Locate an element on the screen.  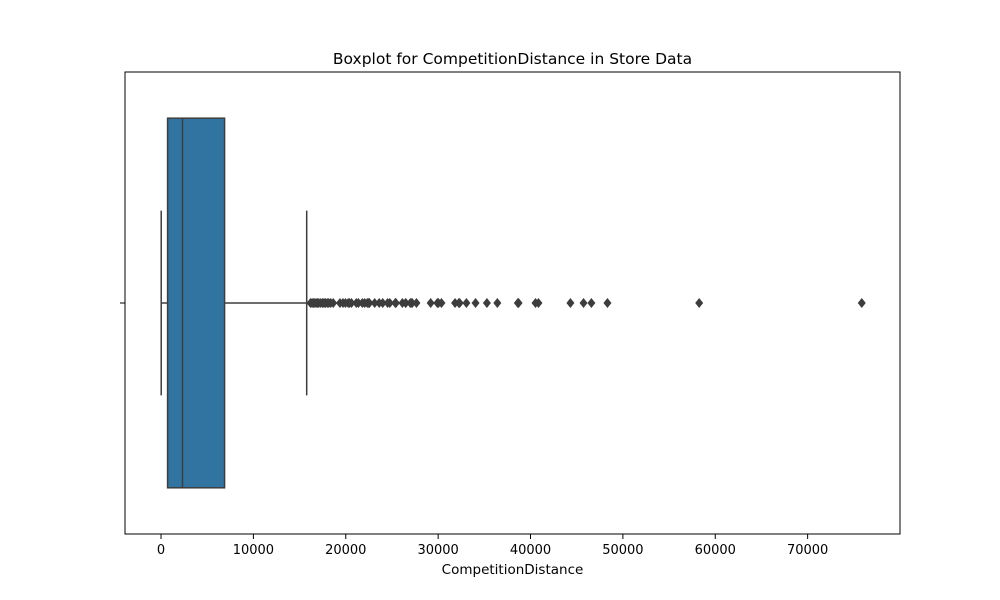
interquartile-box is located at coordinates (196, 303).